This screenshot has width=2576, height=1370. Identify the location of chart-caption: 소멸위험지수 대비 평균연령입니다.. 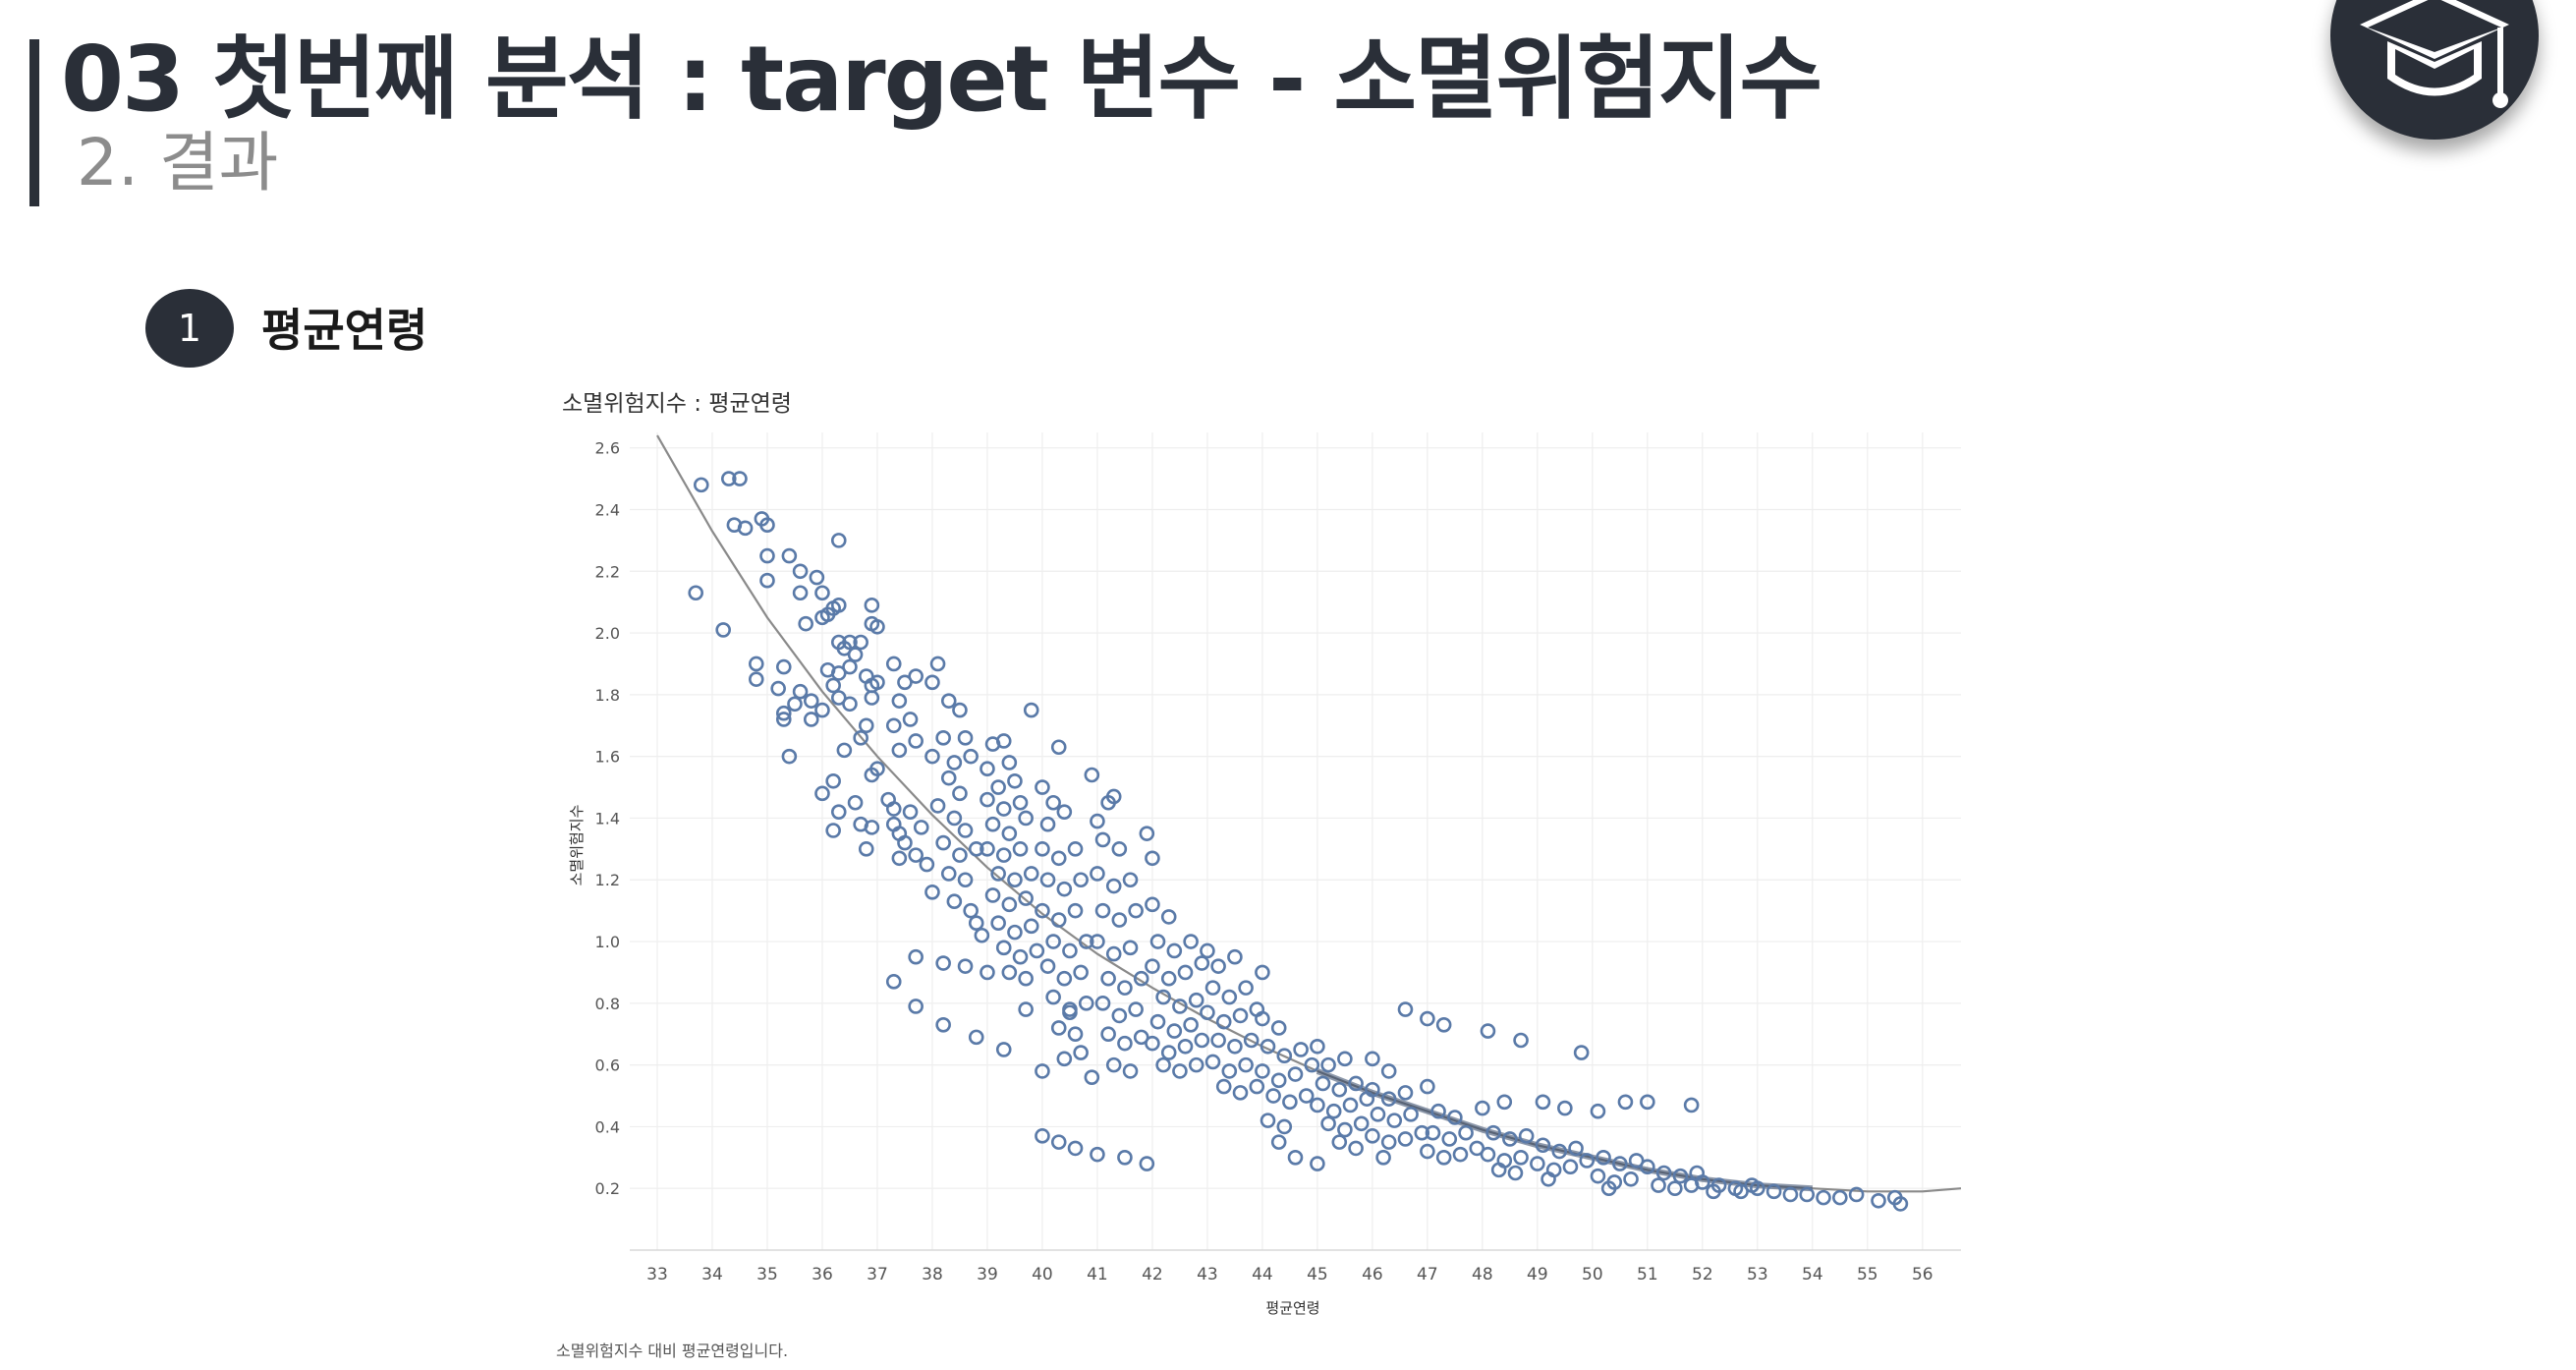
(672, 1349).